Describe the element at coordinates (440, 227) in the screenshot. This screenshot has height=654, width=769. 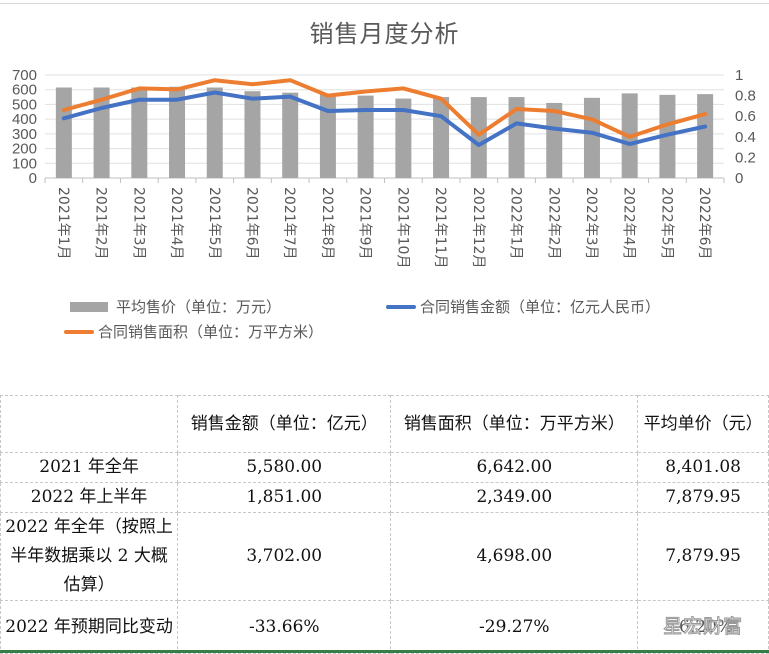
I see `svg-text: 2021年11月` at that location.